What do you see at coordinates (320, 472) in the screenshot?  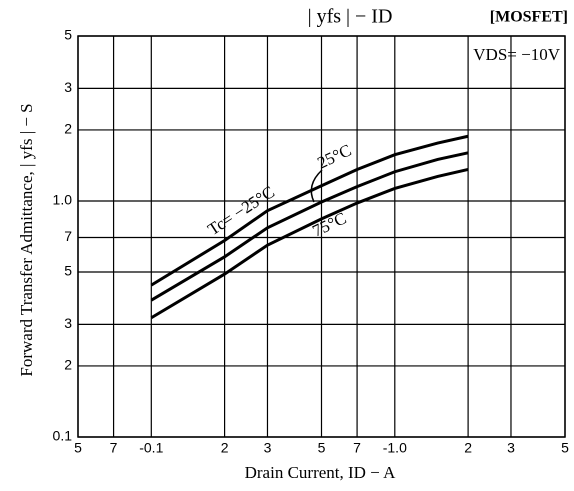 I see `x-axis-label: Drain Current, ID − A` at bounding box center [320, 472].